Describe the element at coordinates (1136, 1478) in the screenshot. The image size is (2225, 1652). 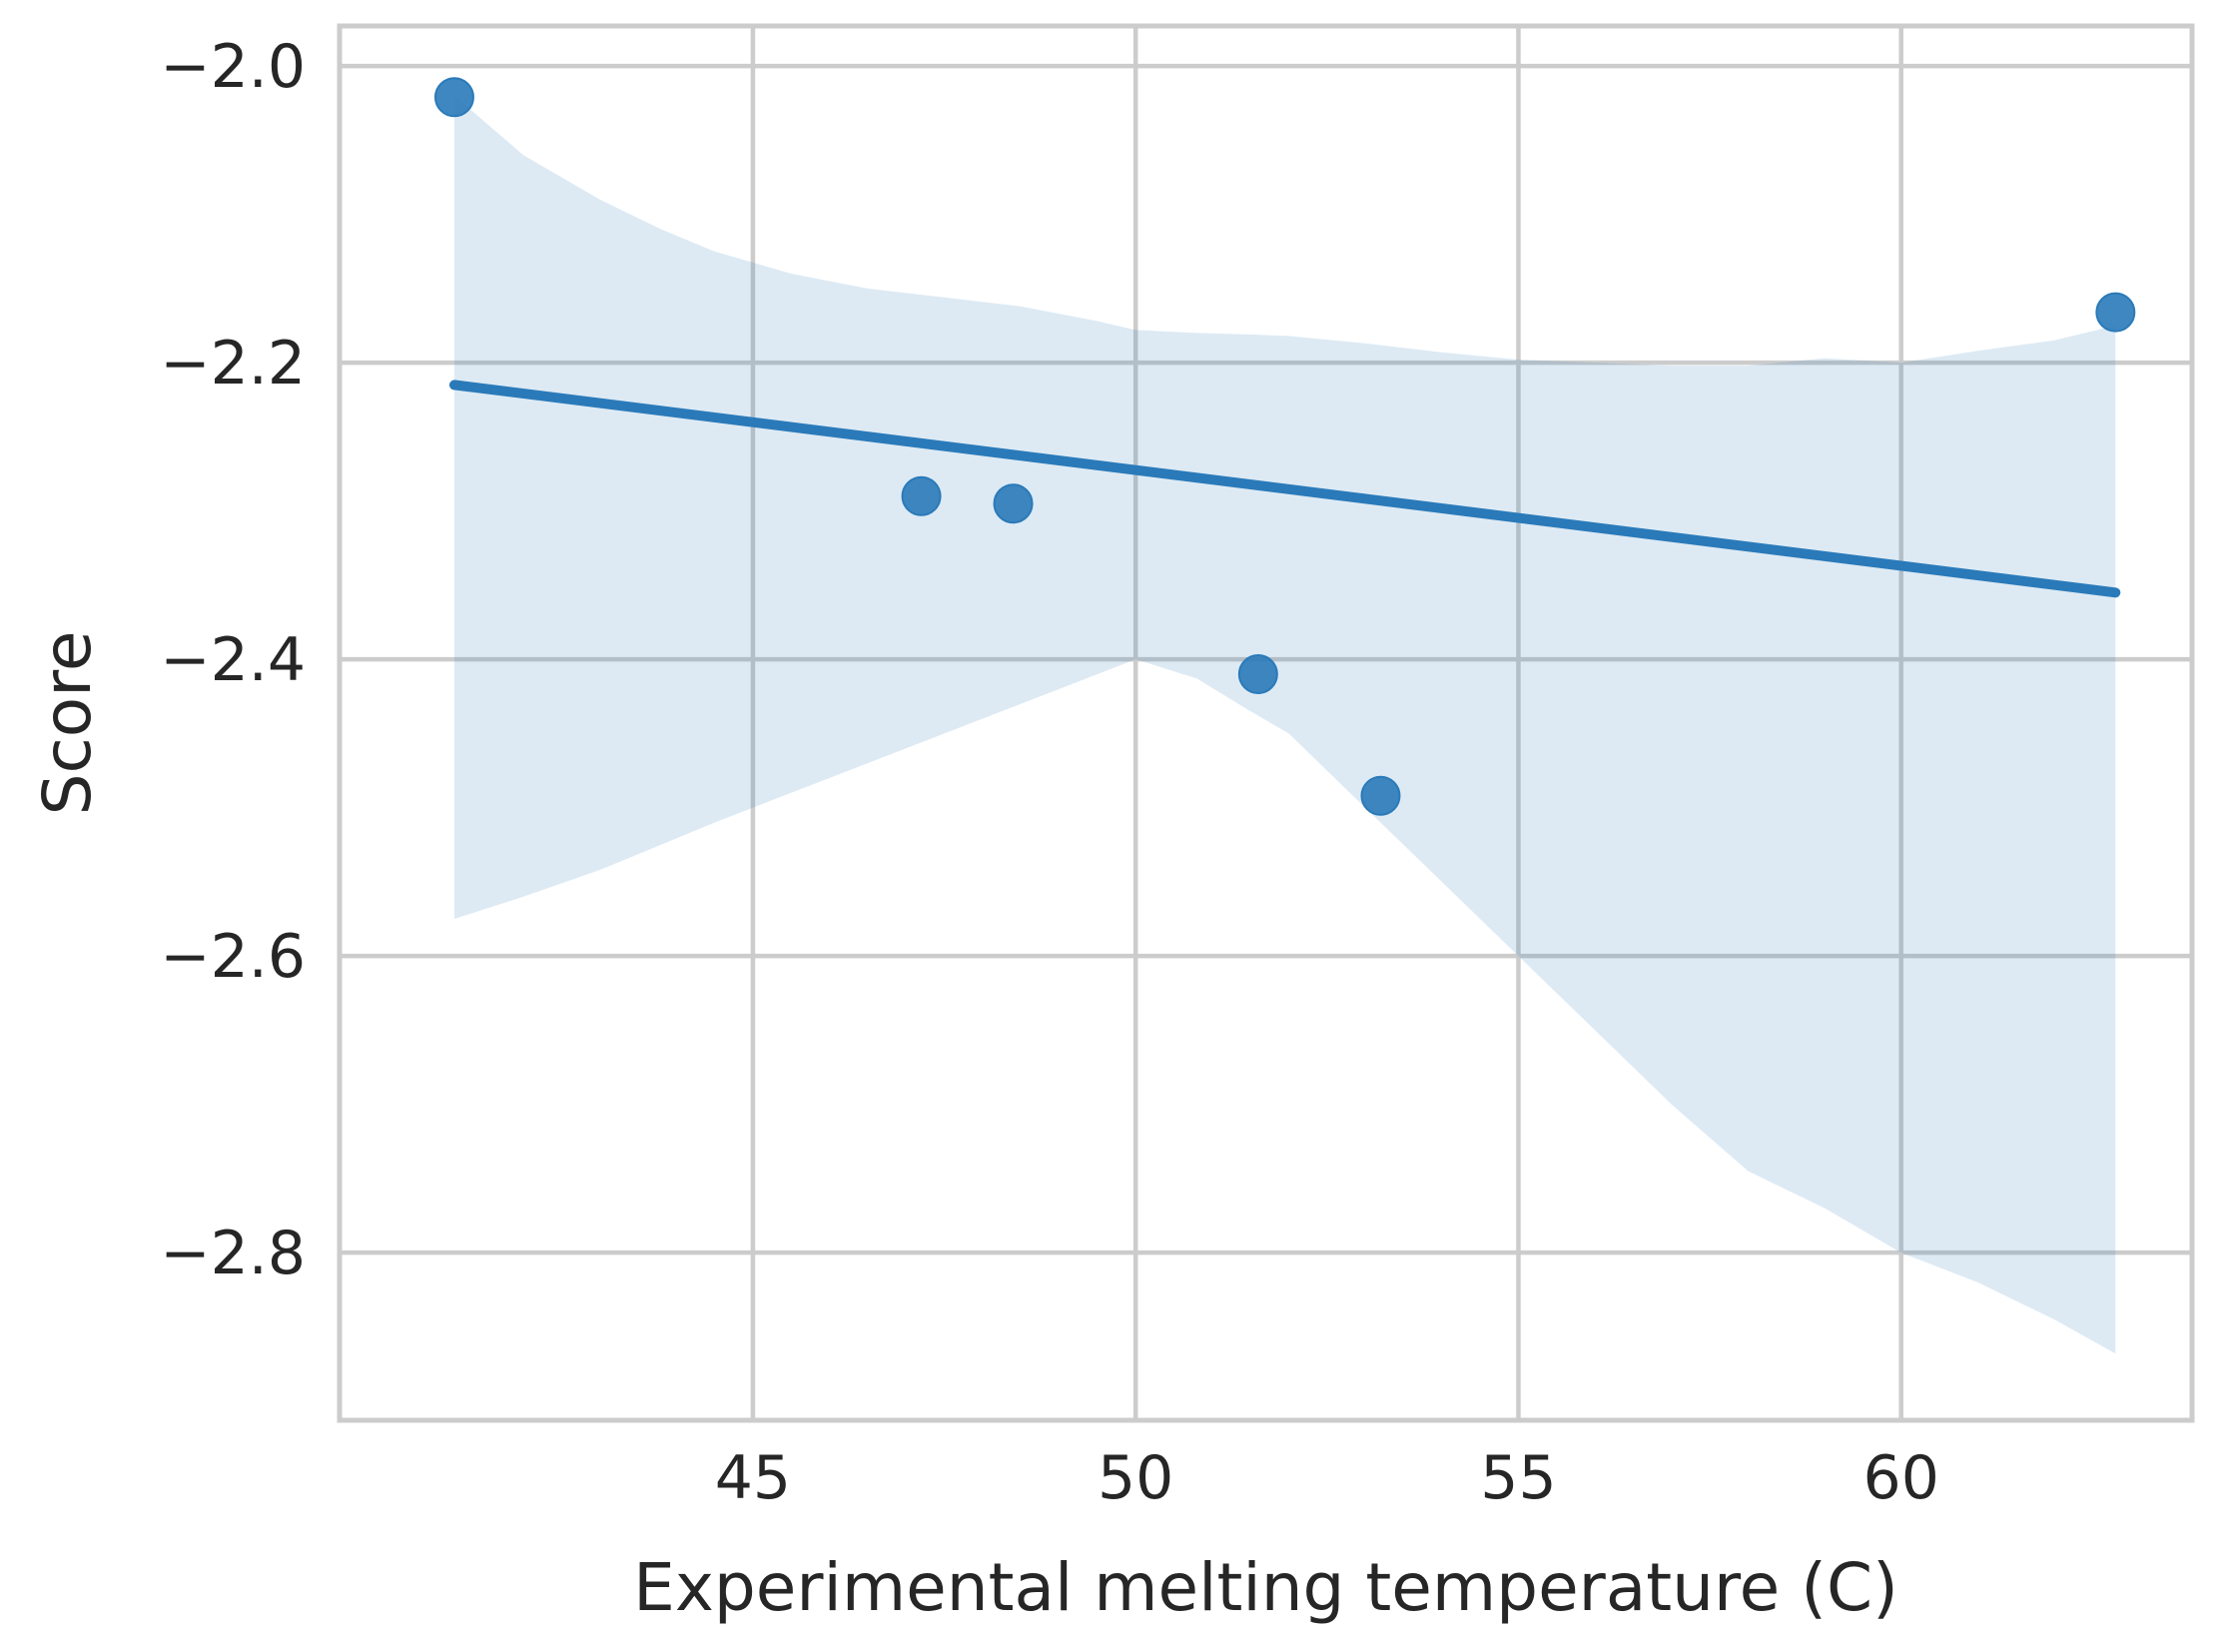
I see `x-tick-label: 50` at that location.